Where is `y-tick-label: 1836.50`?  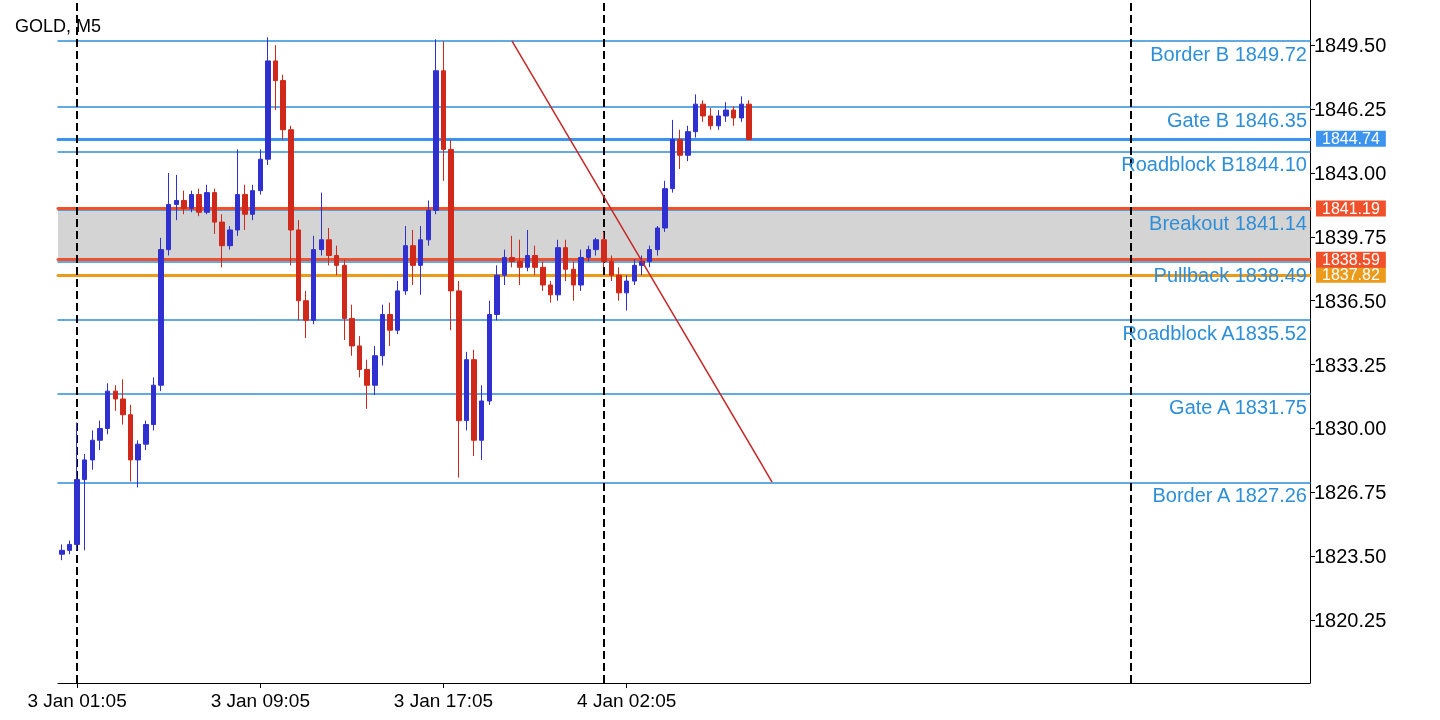
y-tick-label: 1836.50 is located at coordinates (1350, 300).